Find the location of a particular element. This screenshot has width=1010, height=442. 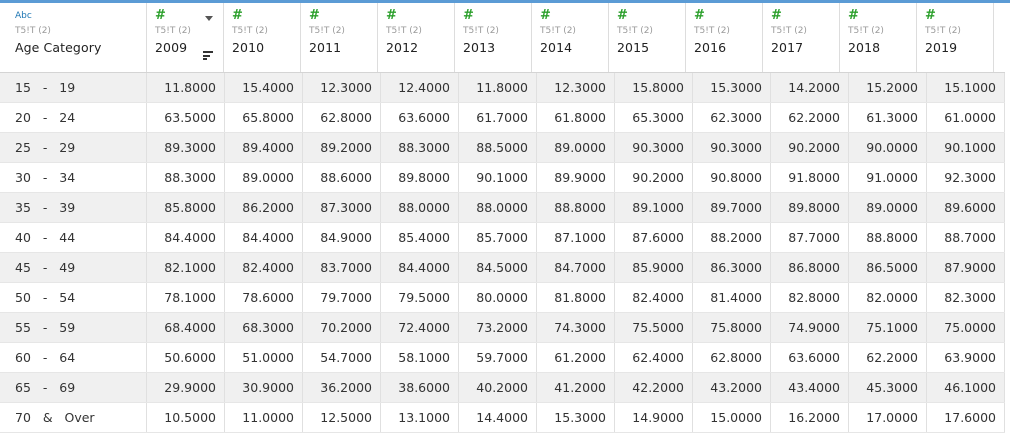

value-cell: 38.6000 is located at coordinates (420, 387).